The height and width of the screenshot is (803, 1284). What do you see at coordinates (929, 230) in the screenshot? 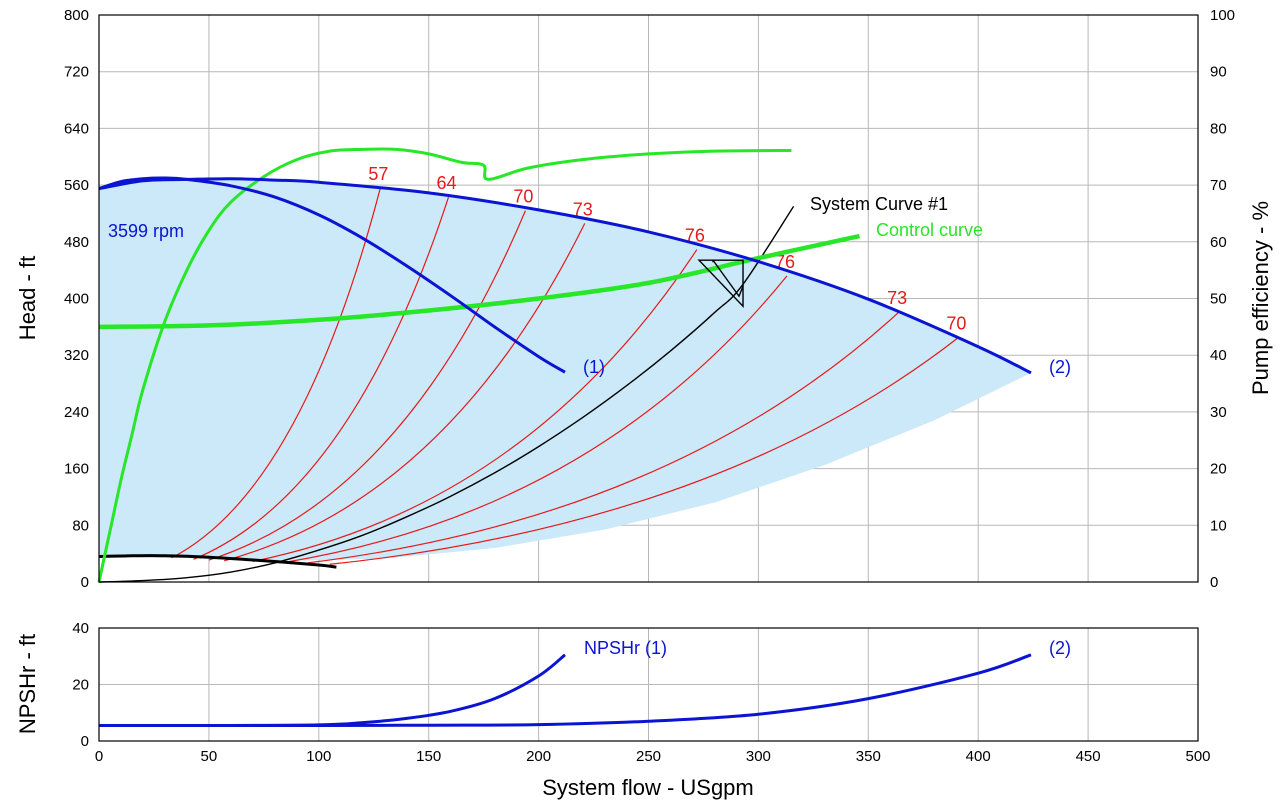
I see `control-curve-label: Control curve` at bounding box center [929, 230].